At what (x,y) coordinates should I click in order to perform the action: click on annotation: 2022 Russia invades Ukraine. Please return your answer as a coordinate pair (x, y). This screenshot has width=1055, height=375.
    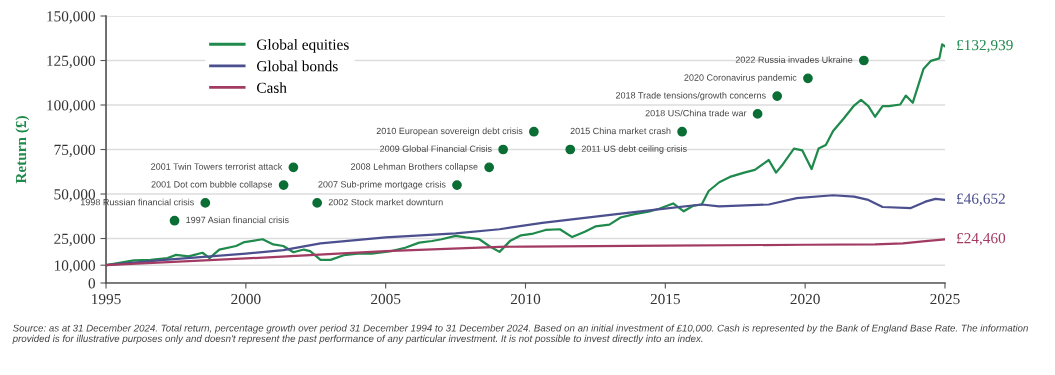
    Looking at the image, I should click on (794, 59).